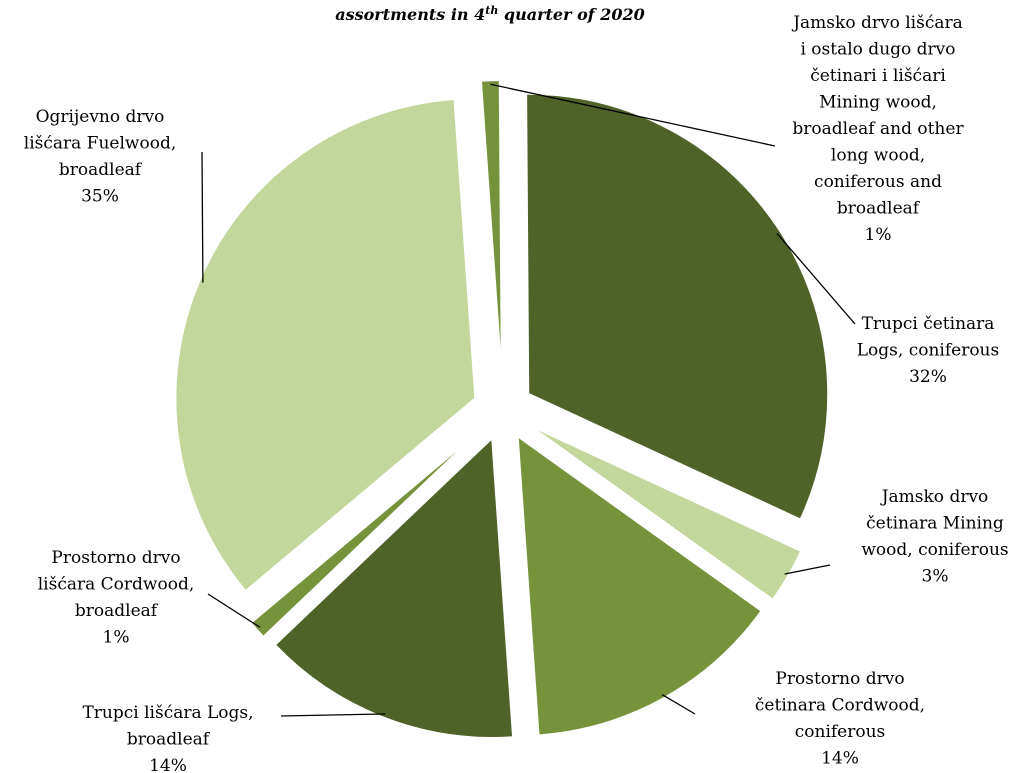  What do you see at coordinates (935, 524) in the screenshot?
I see `slice-label-line: četinara Mining` at bounding box center [935, 524].